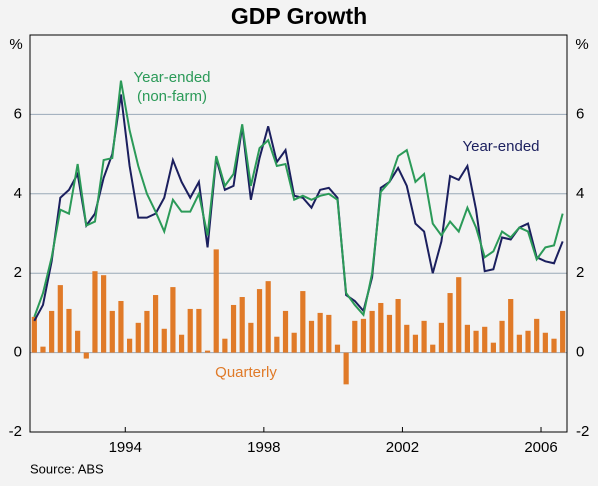  What do you see at coordinates (67, 468) in the screenshot?
I see `source: Source: ABS` at bounding box center [67, 468].